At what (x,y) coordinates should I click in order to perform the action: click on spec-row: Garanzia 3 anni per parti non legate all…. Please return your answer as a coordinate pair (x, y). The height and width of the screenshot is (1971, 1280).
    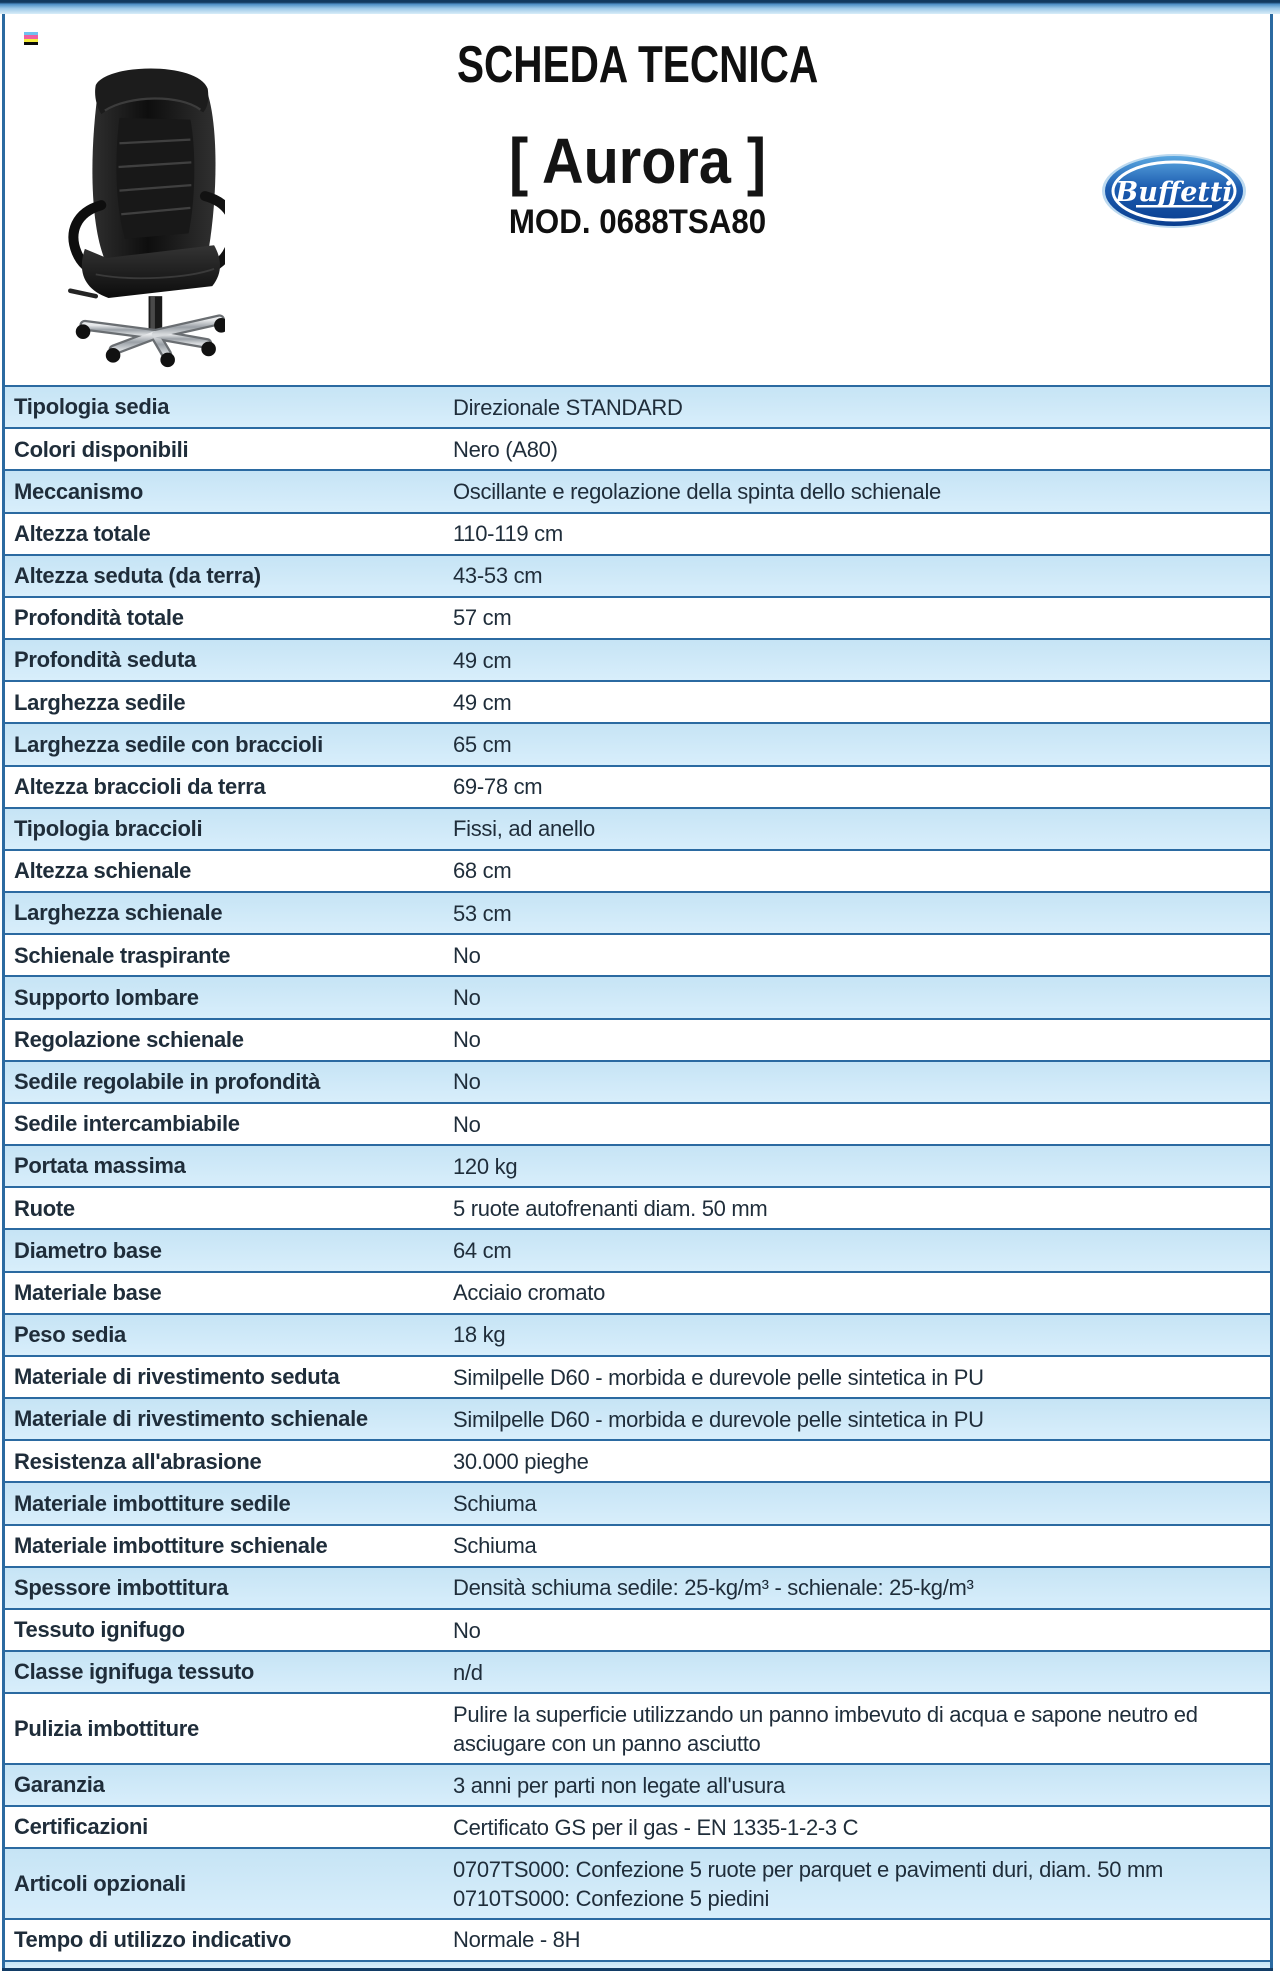
    Looking at the image, I should click on (637, 1784).